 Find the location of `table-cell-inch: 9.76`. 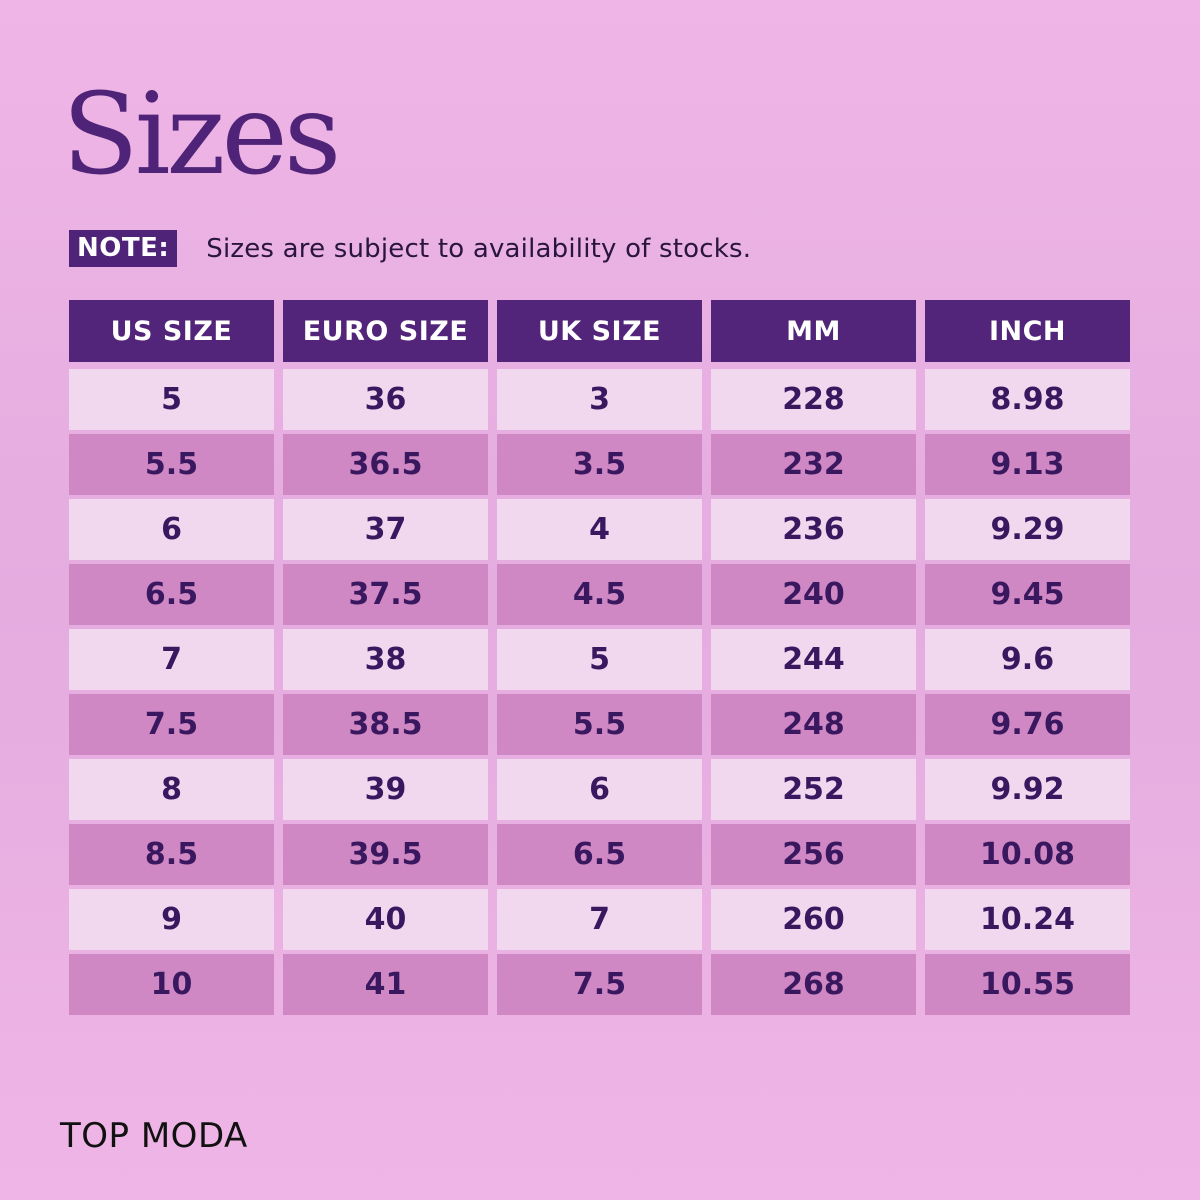

table-cell-inch: 9.76 is located at coordinates (1027, 724).